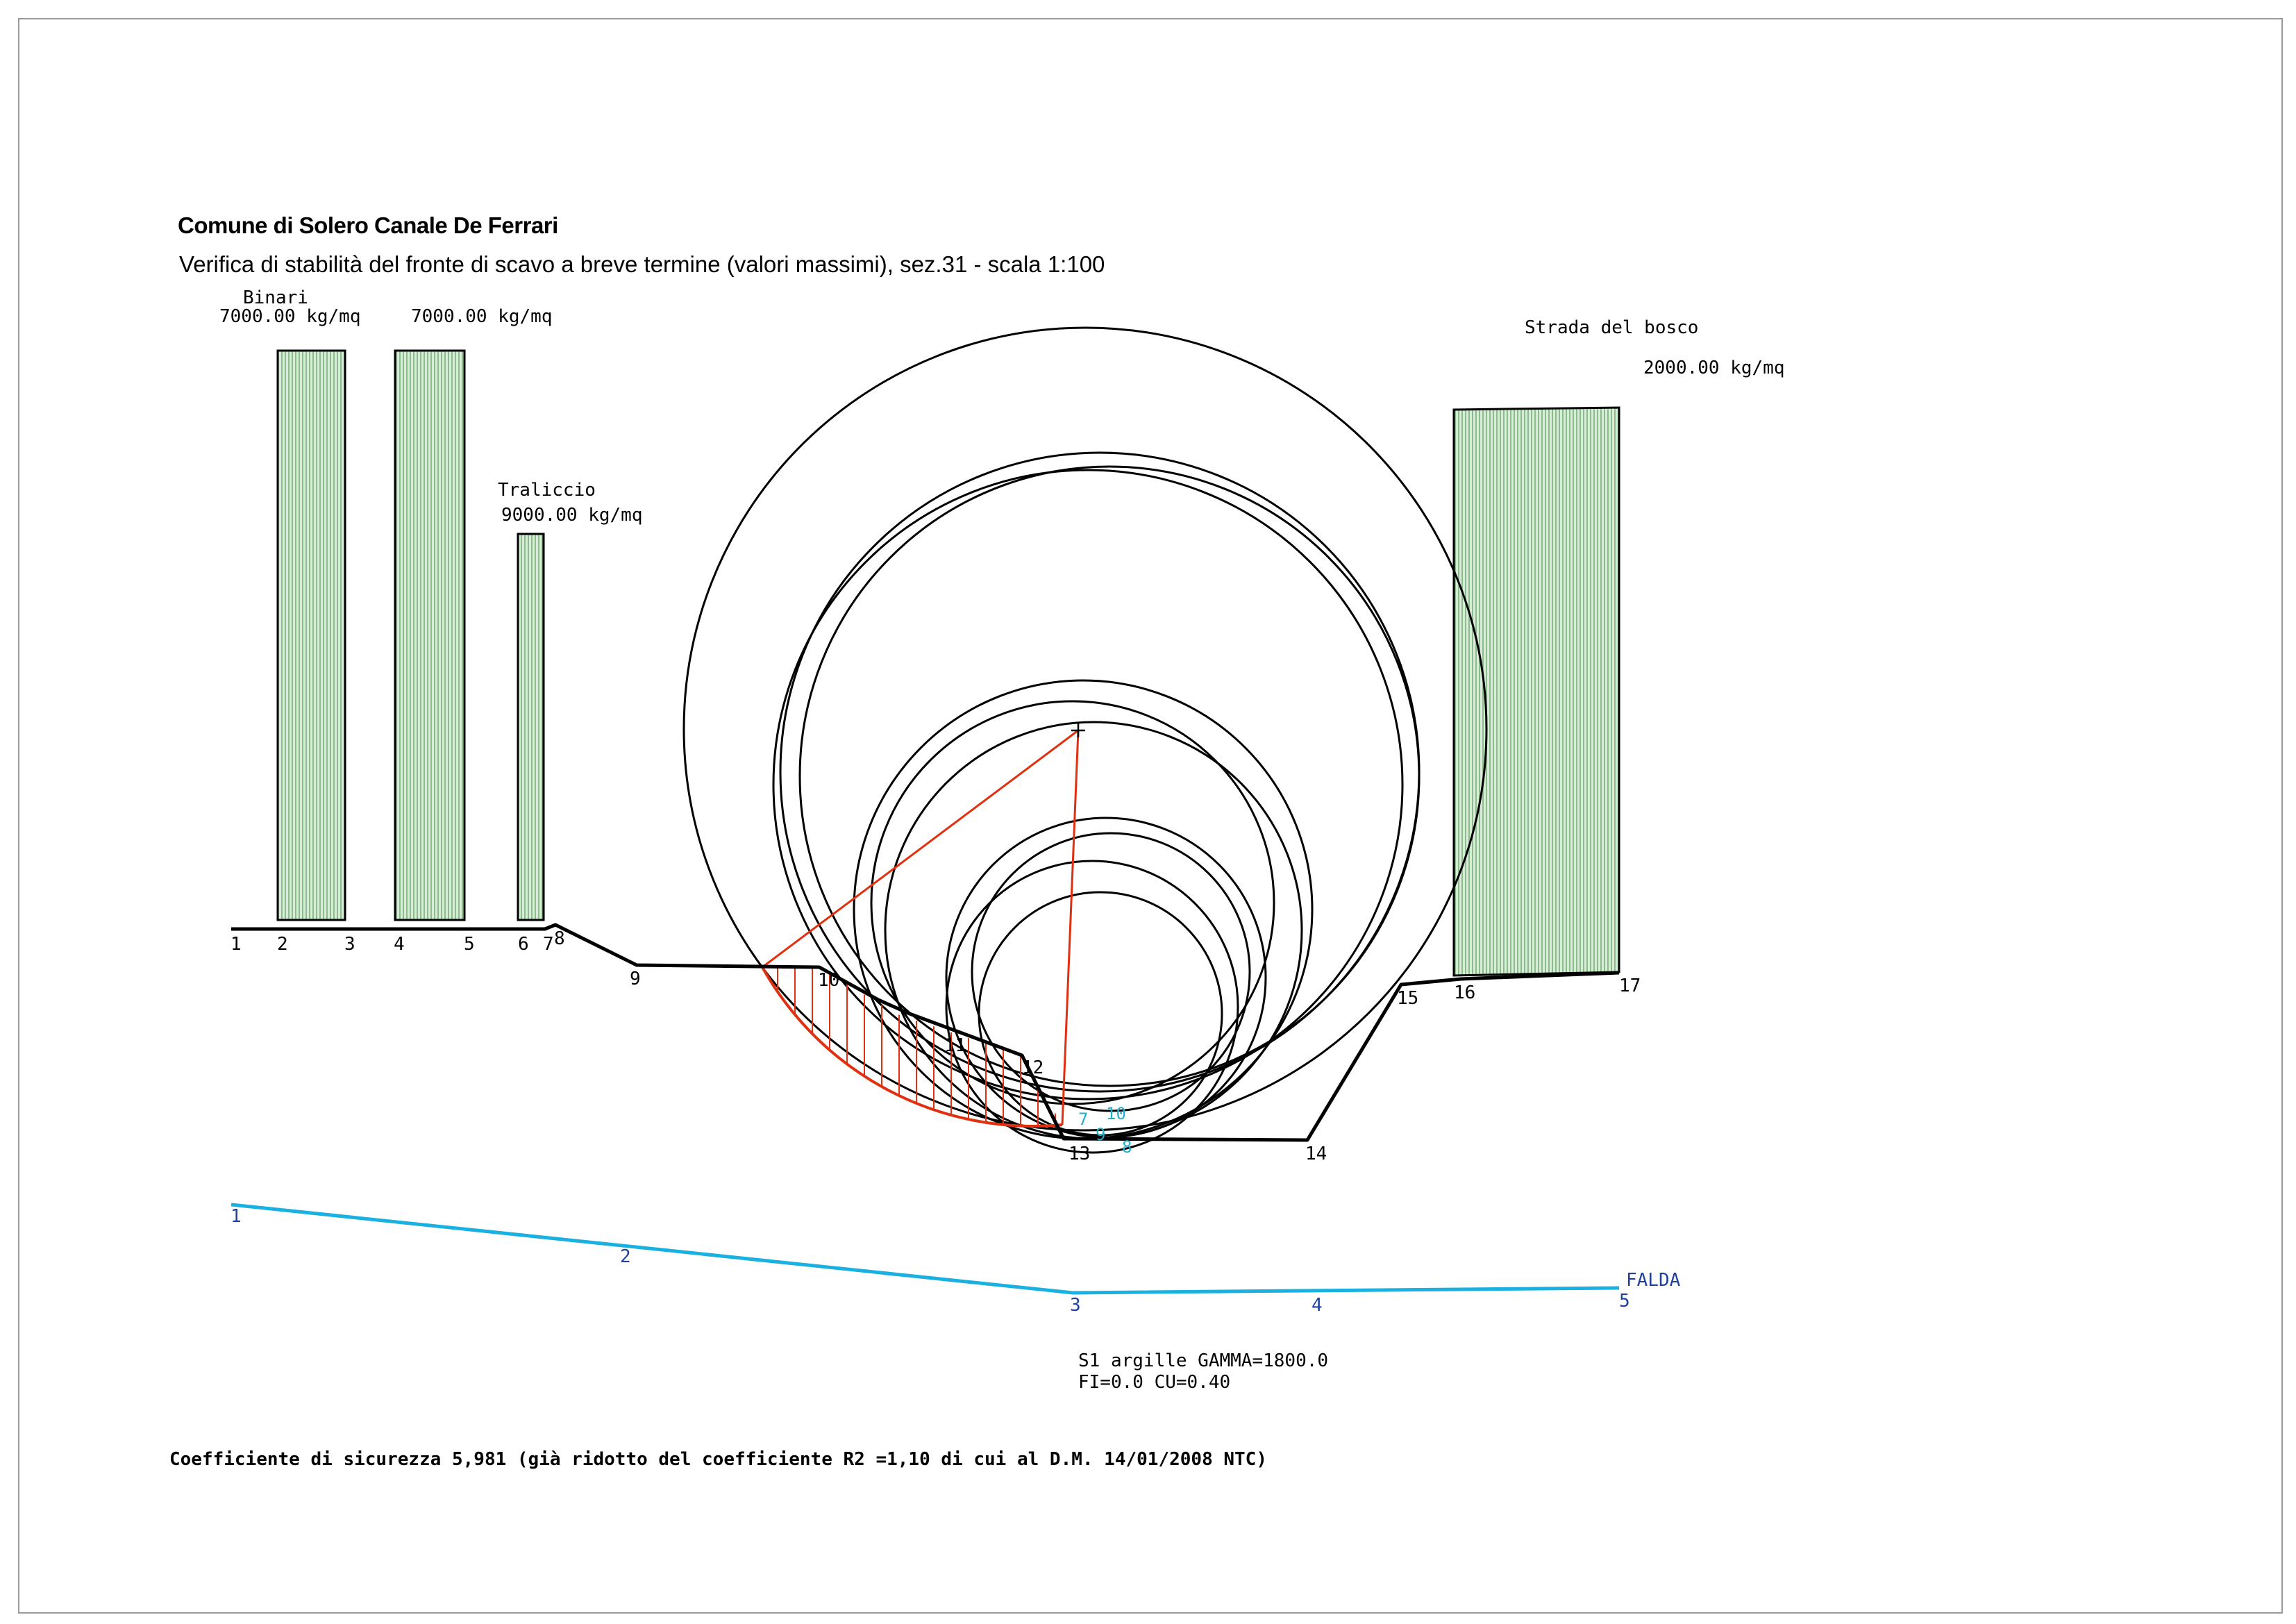 The width and height of the screenshot is (2296, 1624). Describe the element at coordinates (559, 939) in the screenshot. I see `profile-point: 8` at that location.